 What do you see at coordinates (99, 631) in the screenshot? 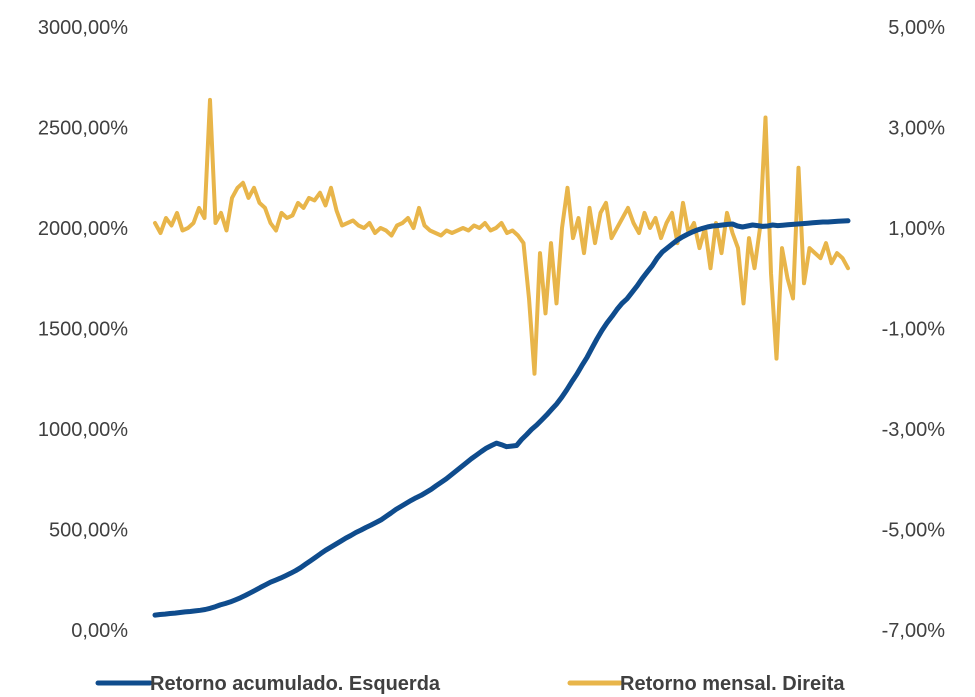
I see `left-axis-tick-label: 0,00%` at bounding box center [99, 631].